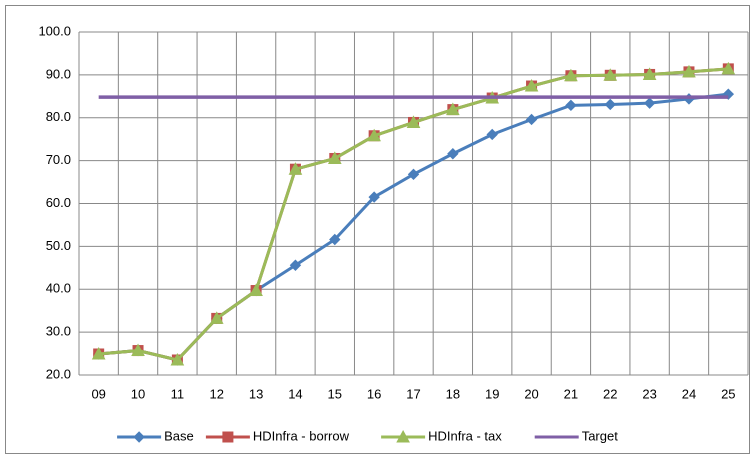 The image size is (755, 459). I want to click on x-tick-label: 25, so click(728, 393).